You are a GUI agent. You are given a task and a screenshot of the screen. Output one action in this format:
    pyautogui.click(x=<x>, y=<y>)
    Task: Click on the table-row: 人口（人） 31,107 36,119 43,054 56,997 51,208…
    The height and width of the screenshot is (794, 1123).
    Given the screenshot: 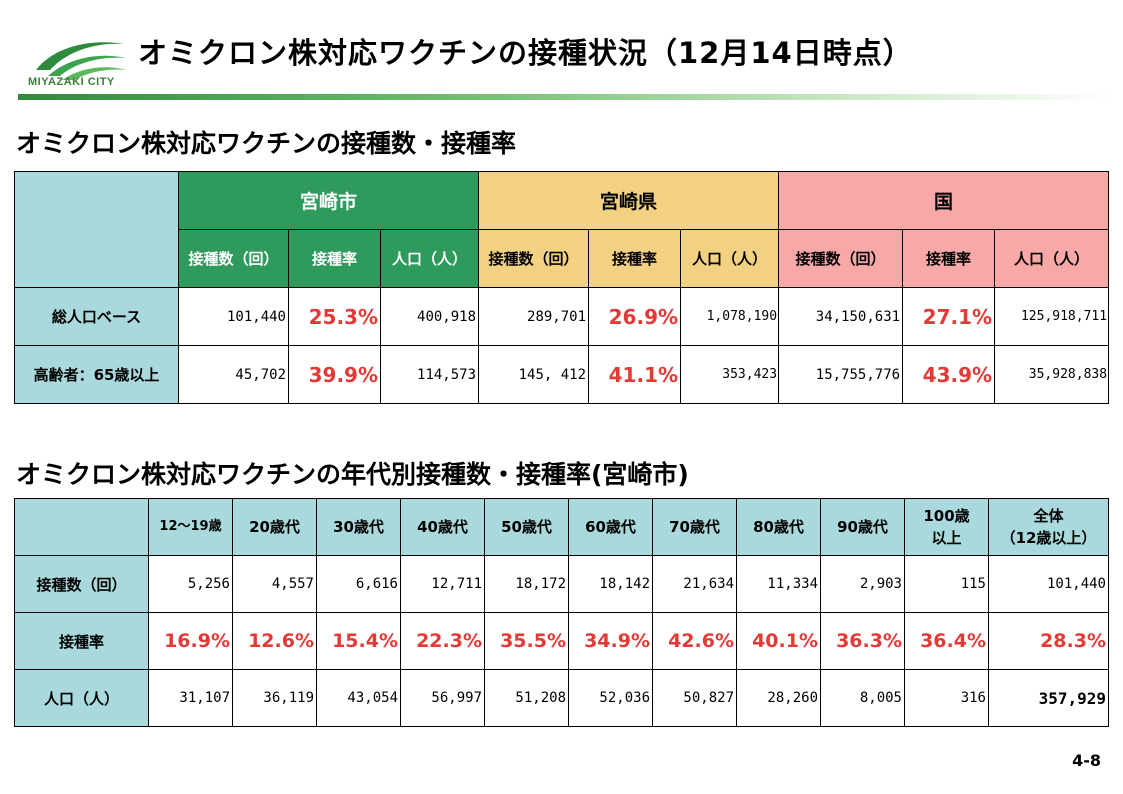 What is the action you would take?
    pyautogui.click(x=561, y=698)
    